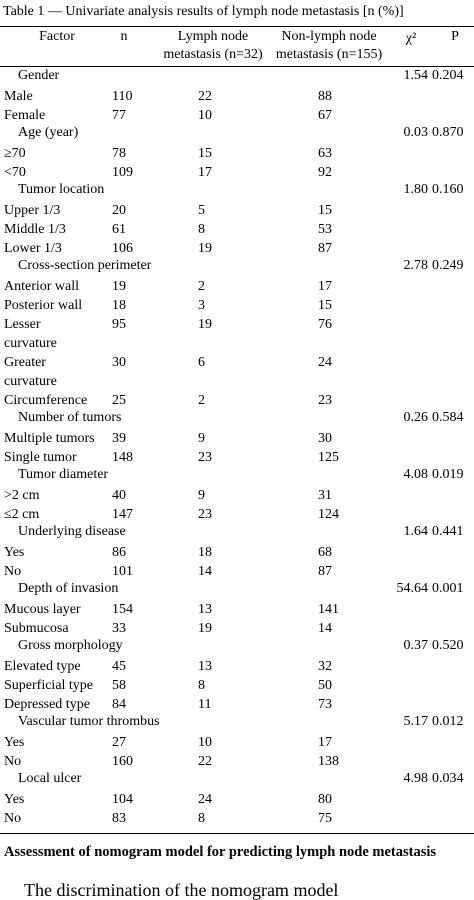 This screenshot has width=474, height=900. What do you see at coordinates (122, 248) in the screenshot?
I see `n-value: 106` at bounding box center [122, 248].